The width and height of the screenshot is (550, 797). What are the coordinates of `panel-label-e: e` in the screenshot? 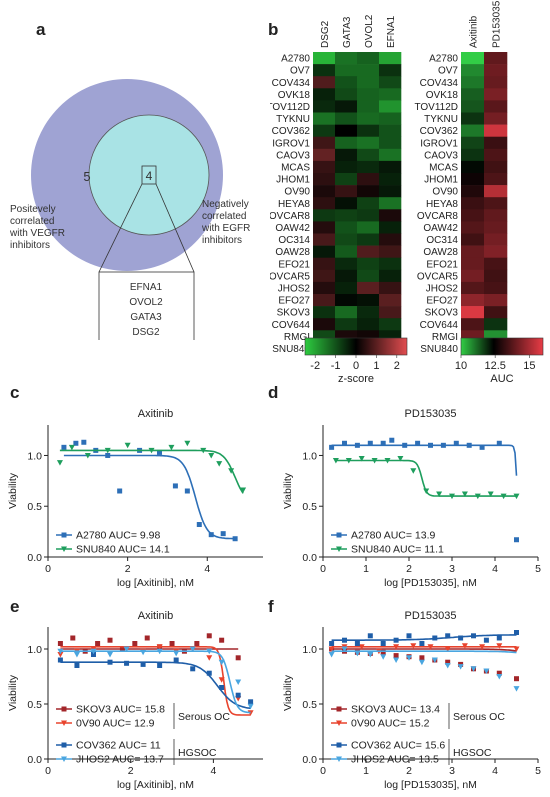 It's located at (15, 606).